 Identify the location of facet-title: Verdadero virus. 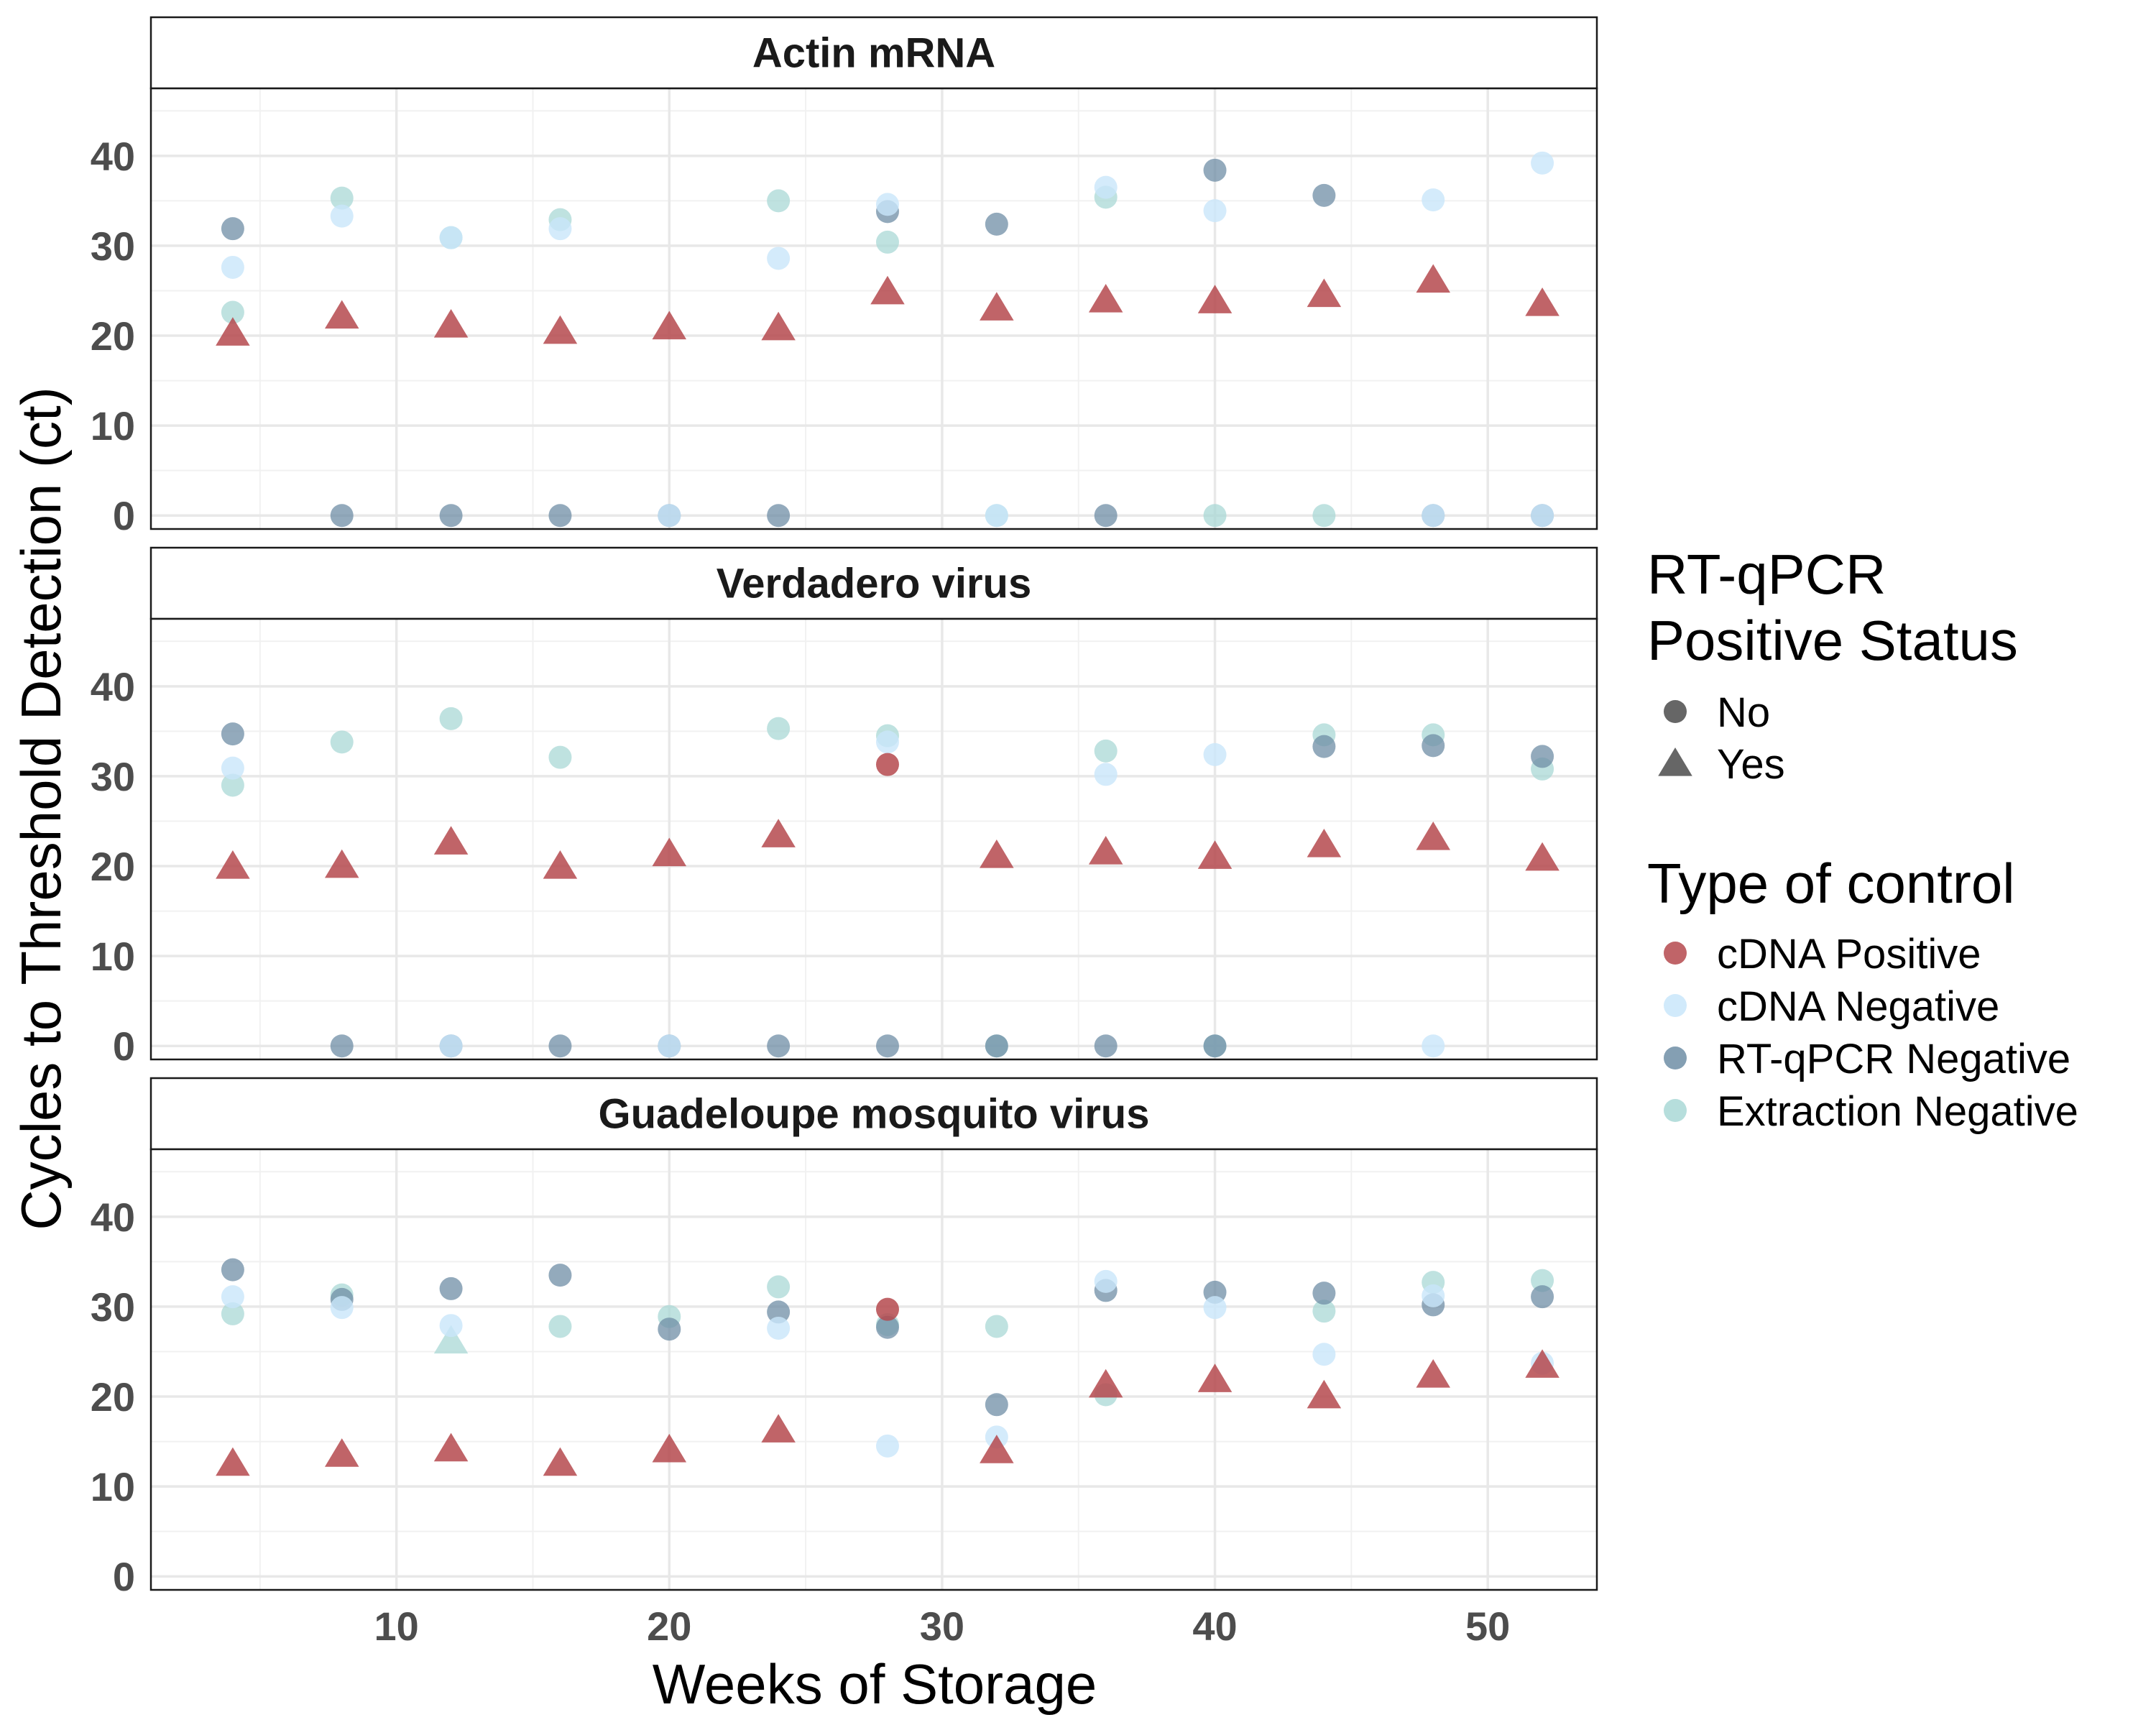
(874, 584).